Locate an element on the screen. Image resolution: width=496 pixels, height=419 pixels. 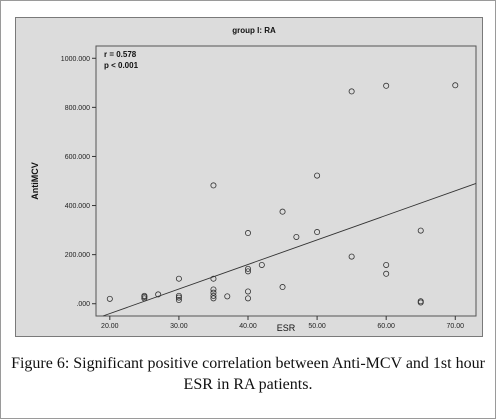
y-tick-label: .000 is located at coordinates (83, 304).